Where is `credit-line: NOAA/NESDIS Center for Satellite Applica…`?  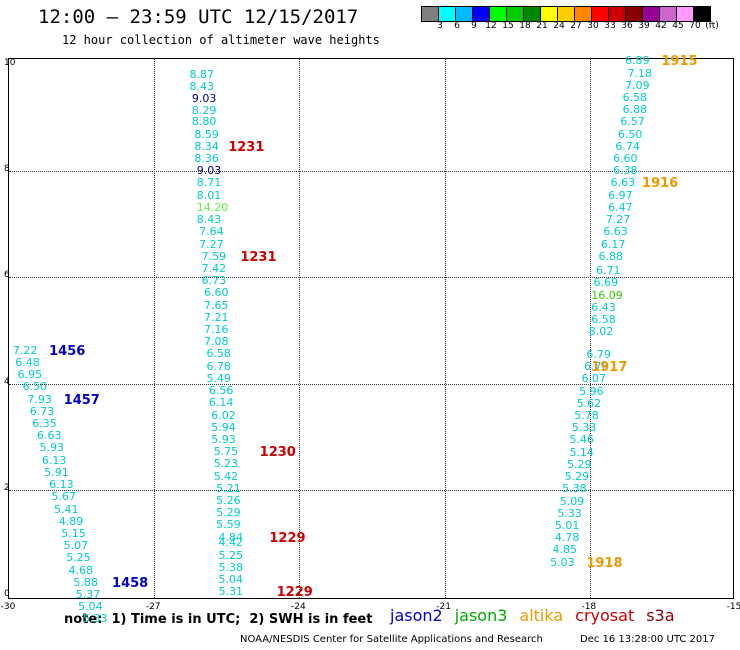
credit-line: NOAA/NESDIS Center for Satellite Applica… is located at coordinates (391, 639).